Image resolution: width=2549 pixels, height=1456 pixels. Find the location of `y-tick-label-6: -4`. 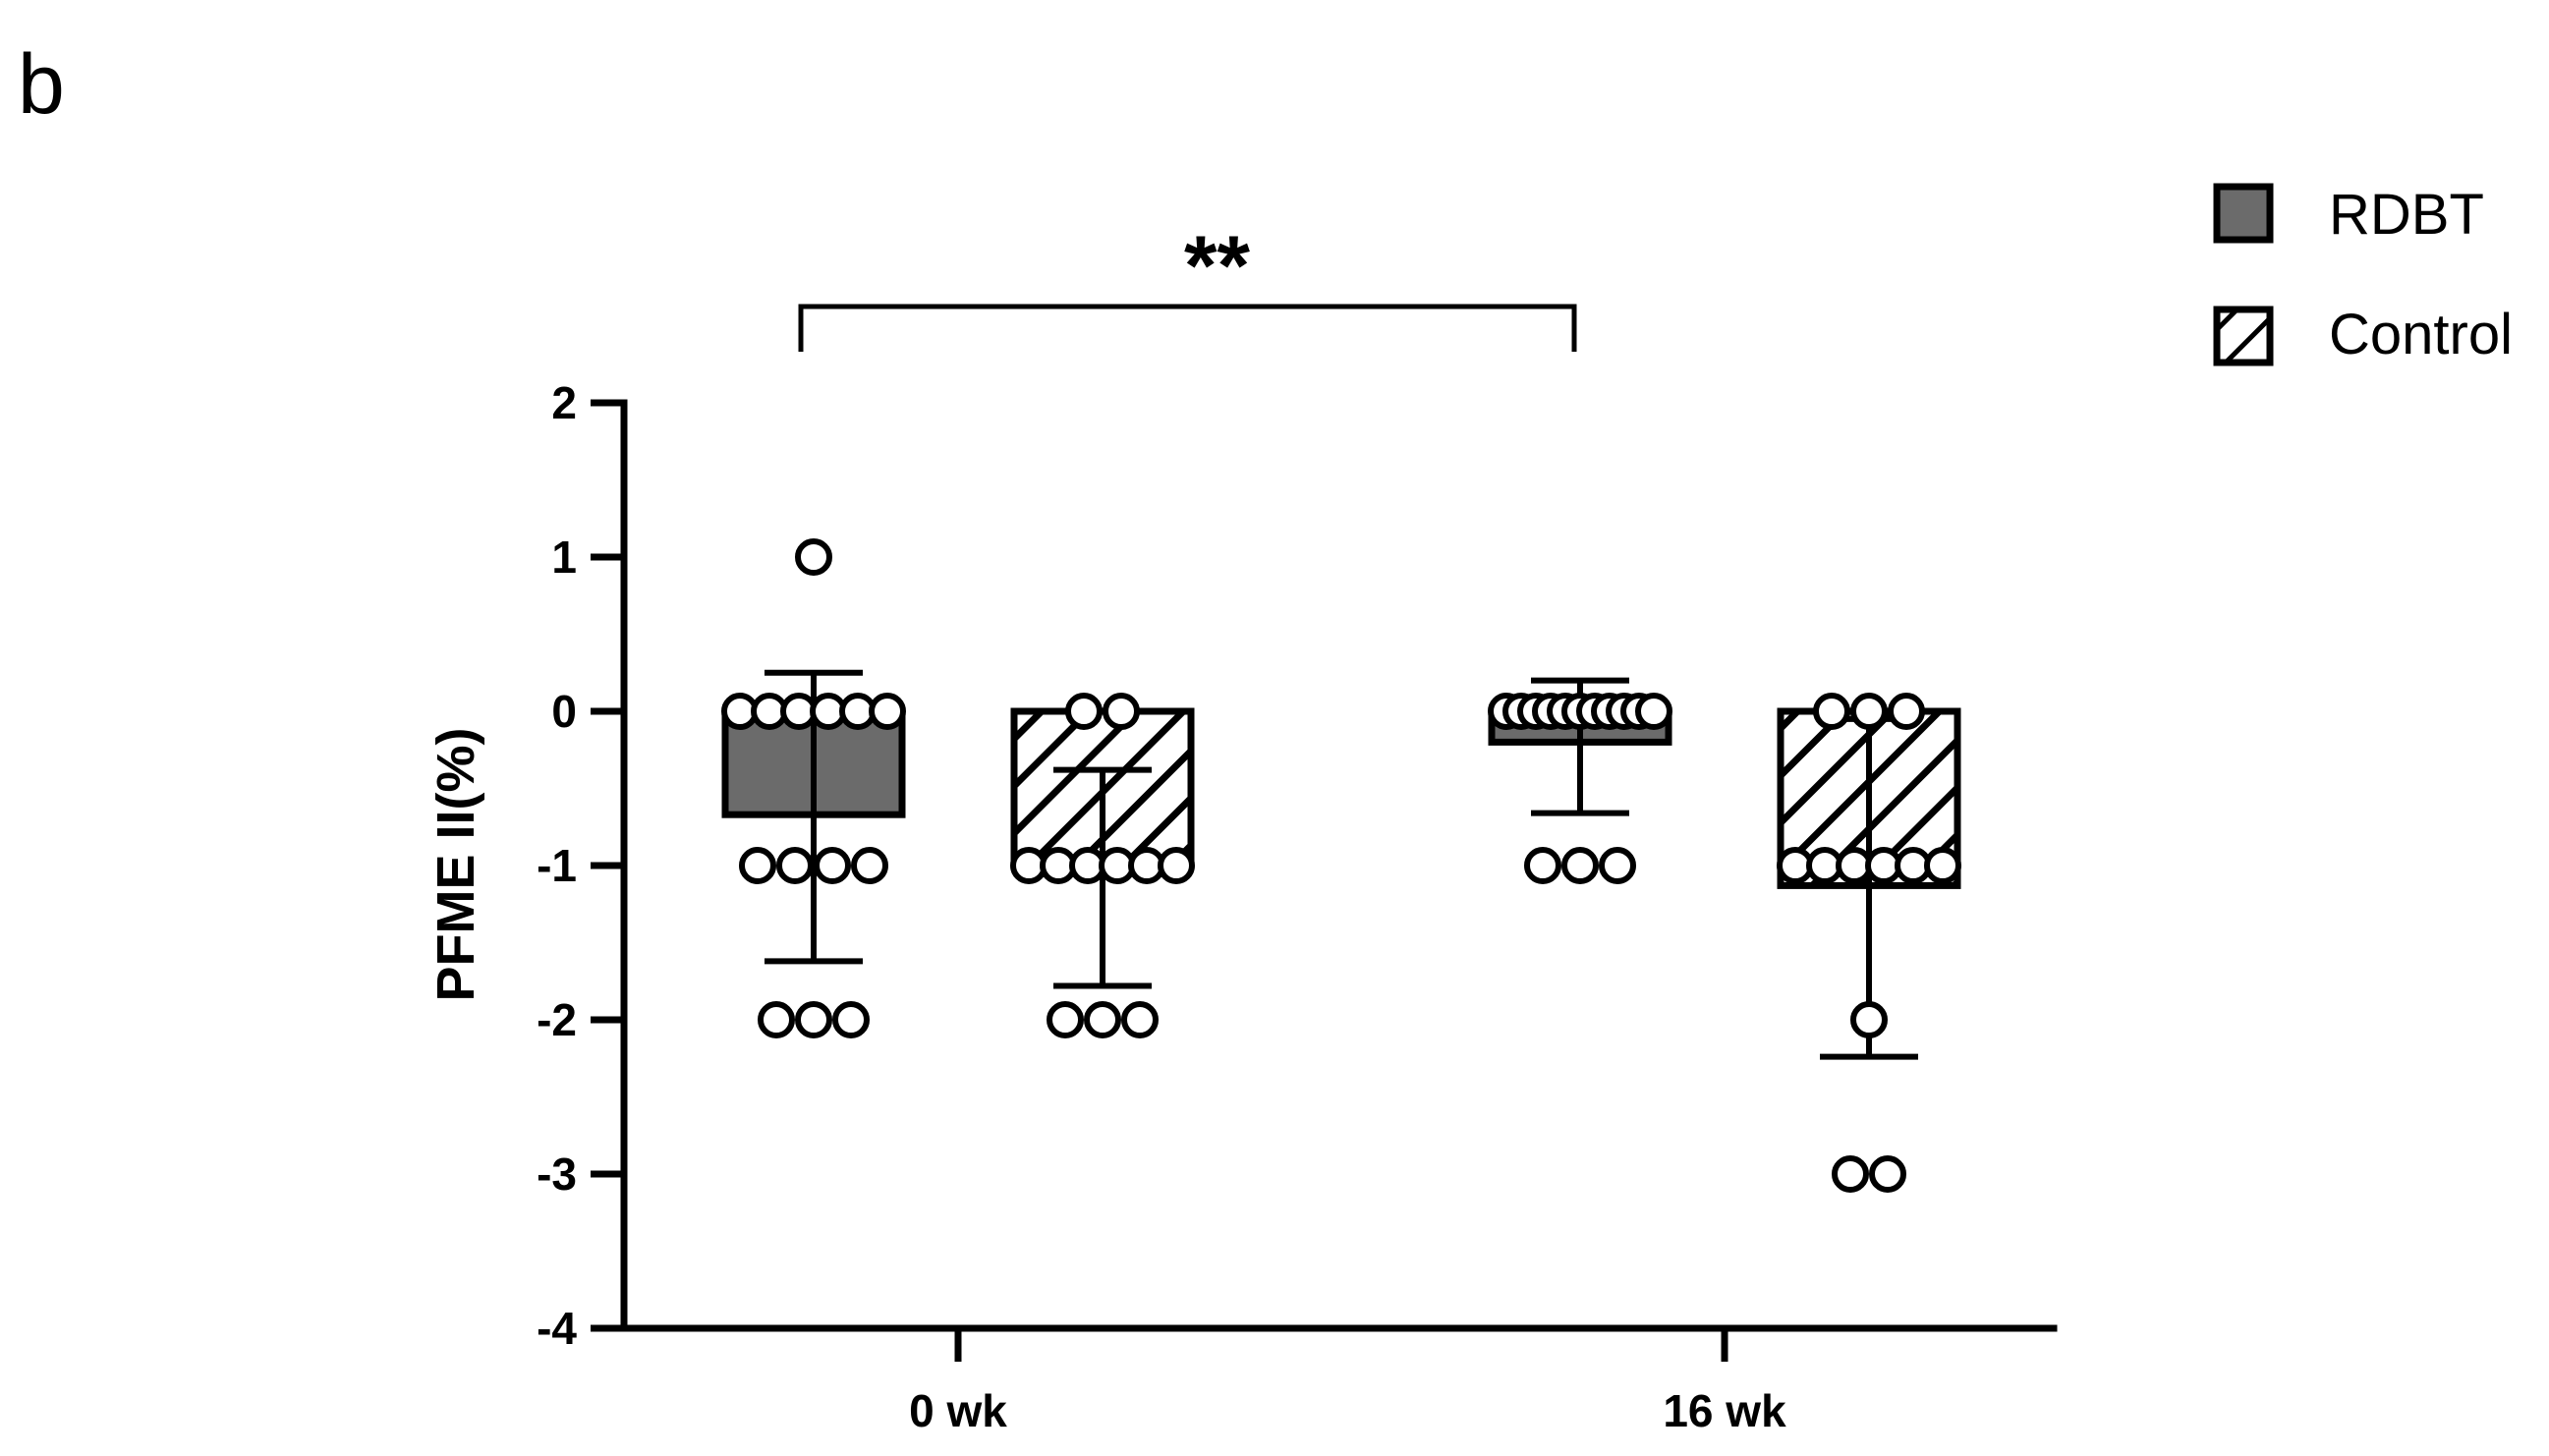

y-tick-label-6: -4 is located at coordinates (557, 1328).